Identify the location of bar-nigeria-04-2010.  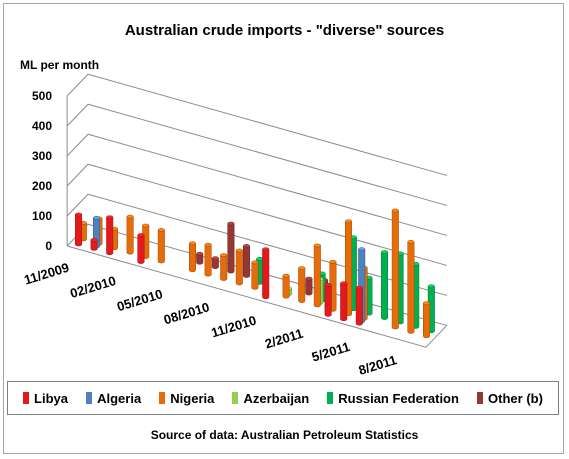
(161, 246).